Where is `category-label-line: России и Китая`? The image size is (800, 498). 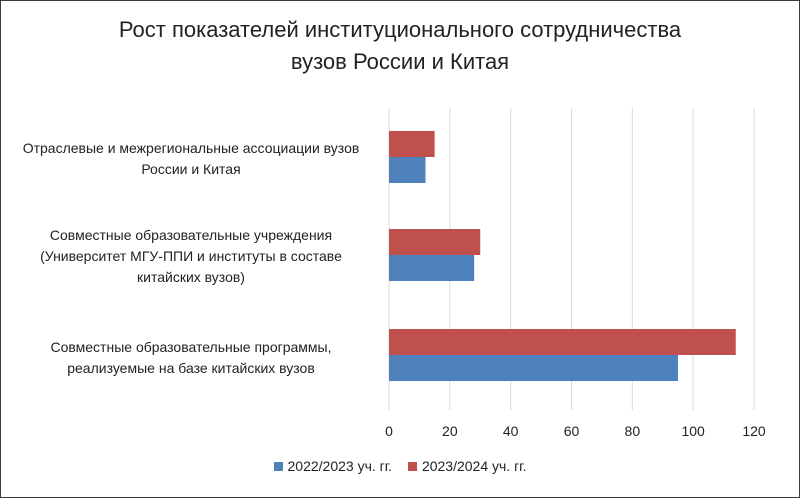
category-label-line: России и Китая is located at coordinates (191, 169).